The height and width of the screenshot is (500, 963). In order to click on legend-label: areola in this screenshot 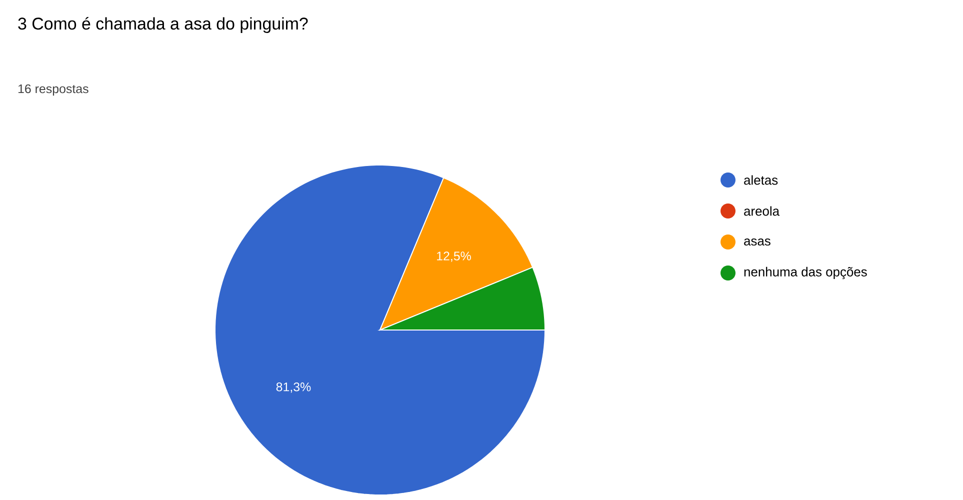, I will do `click(762, 211)`.